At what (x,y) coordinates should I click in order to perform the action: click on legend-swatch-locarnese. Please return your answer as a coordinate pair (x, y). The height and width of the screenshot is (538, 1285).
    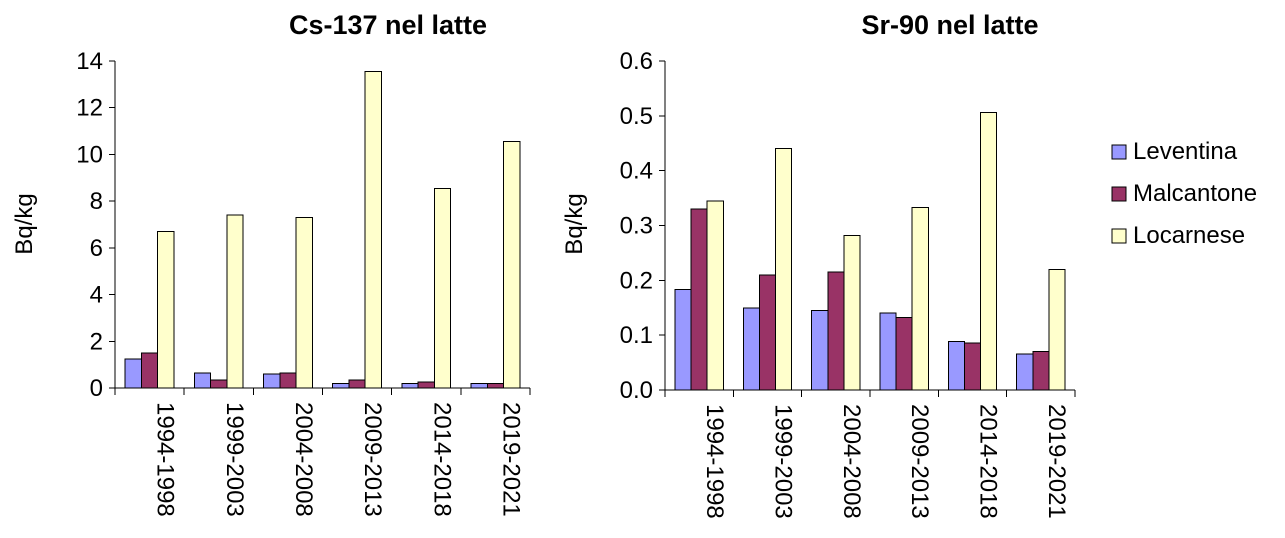
    Looking at the image, I should click on (1119, 236).